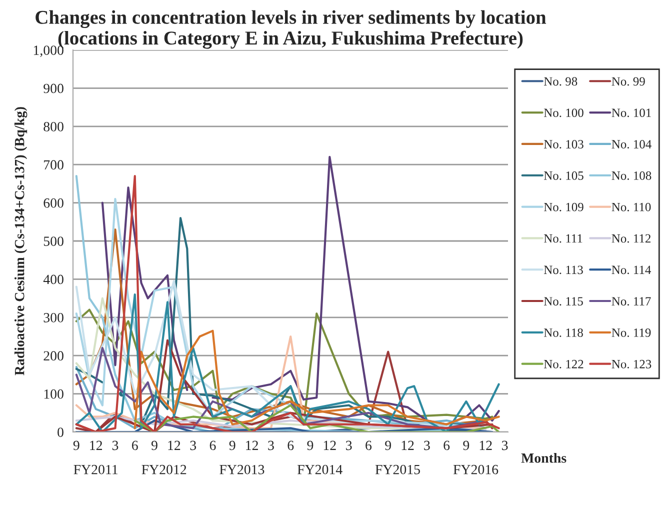 The height and width of the screenshot is (512, 672). What do you see at coordinates (564, 113) in the screenshot?
I see `legend-label: No. 100` at bounding box center [564, 113].